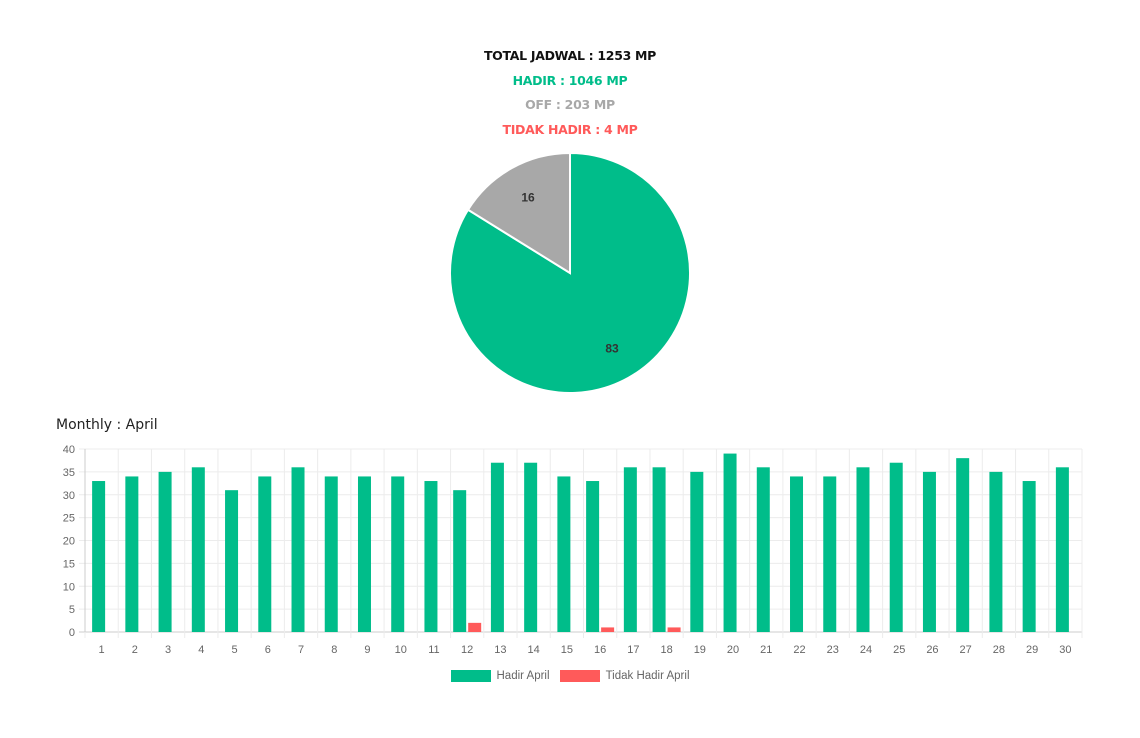 Image resolution: width=1140 pixels, height=738 pixels. Describe the element at coordinates (600, 650) in the screenshot. I see `x-tick-label: 16` at that location.